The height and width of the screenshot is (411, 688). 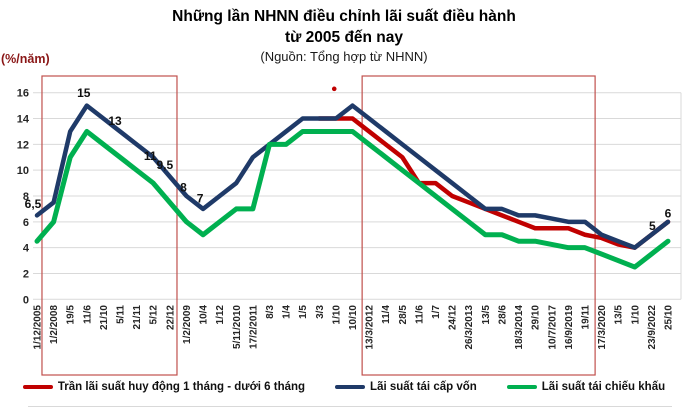 What do you see at coordinates (115, 121) in the screenshot?
I see `data-label: 13` at bounding box center [115, 121].